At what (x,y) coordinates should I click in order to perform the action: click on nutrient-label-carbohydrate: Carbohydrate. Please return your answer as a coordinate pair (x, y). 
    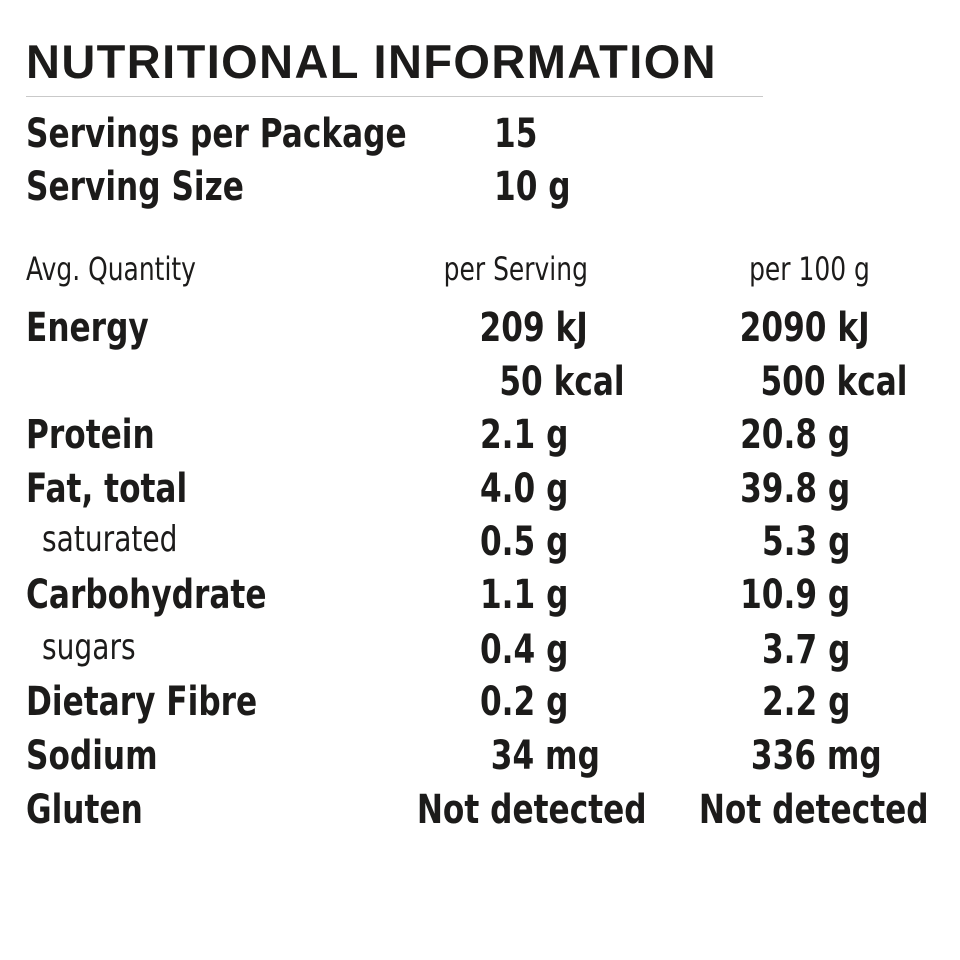
    Looking at the image, I should click on (146, 595).